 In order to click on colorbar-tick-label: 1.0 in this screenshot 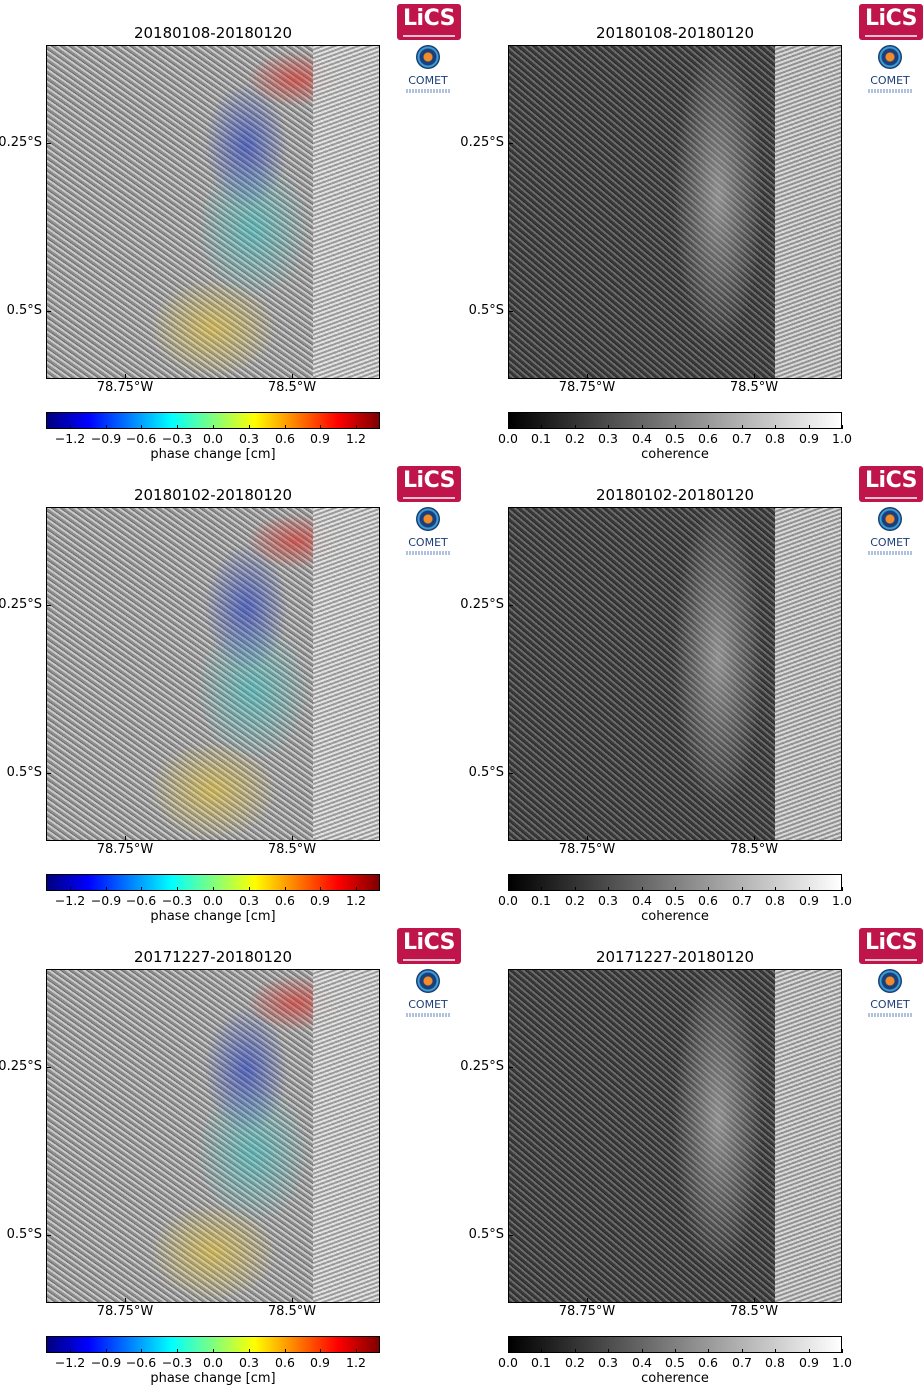, I will do `click(842, 900)`.